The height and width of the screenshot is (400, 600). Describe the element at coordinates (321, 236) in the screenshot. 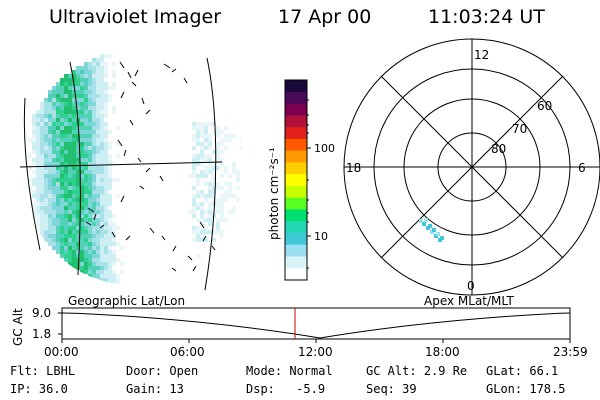

I see `colorbar-tick-10: 10` at that location.